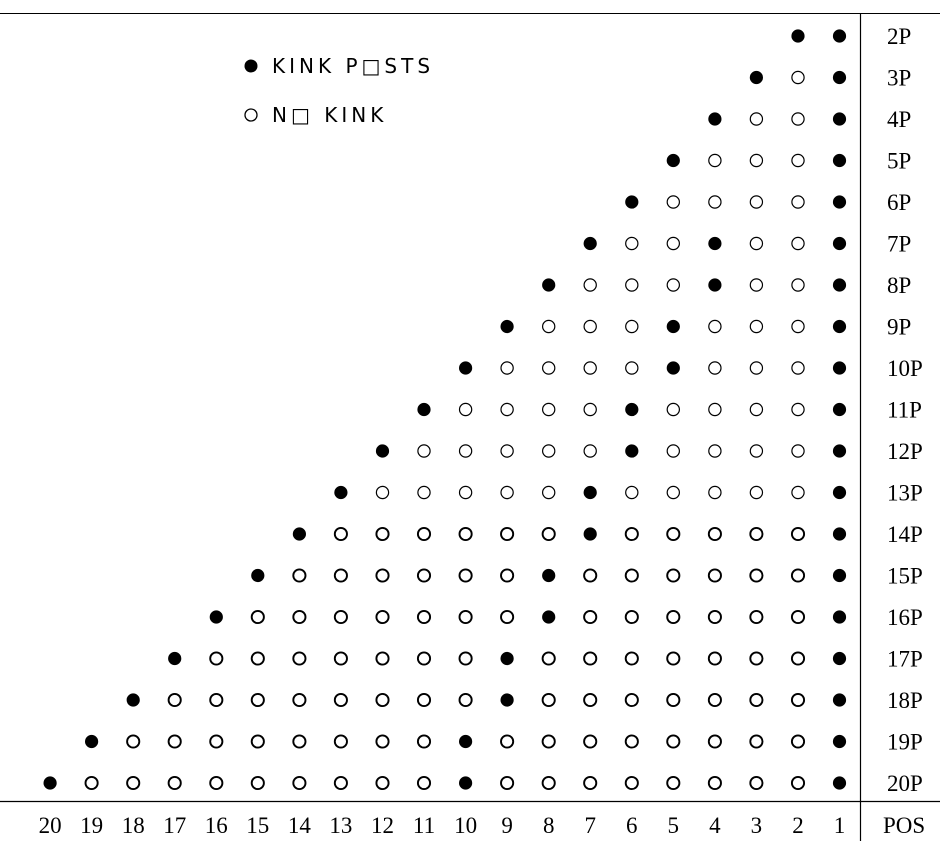 This screenshot has width=940, height=846. Describe the element at coordinates (899, 202) in the screenshot. I see `row-label: 6P` at that location.